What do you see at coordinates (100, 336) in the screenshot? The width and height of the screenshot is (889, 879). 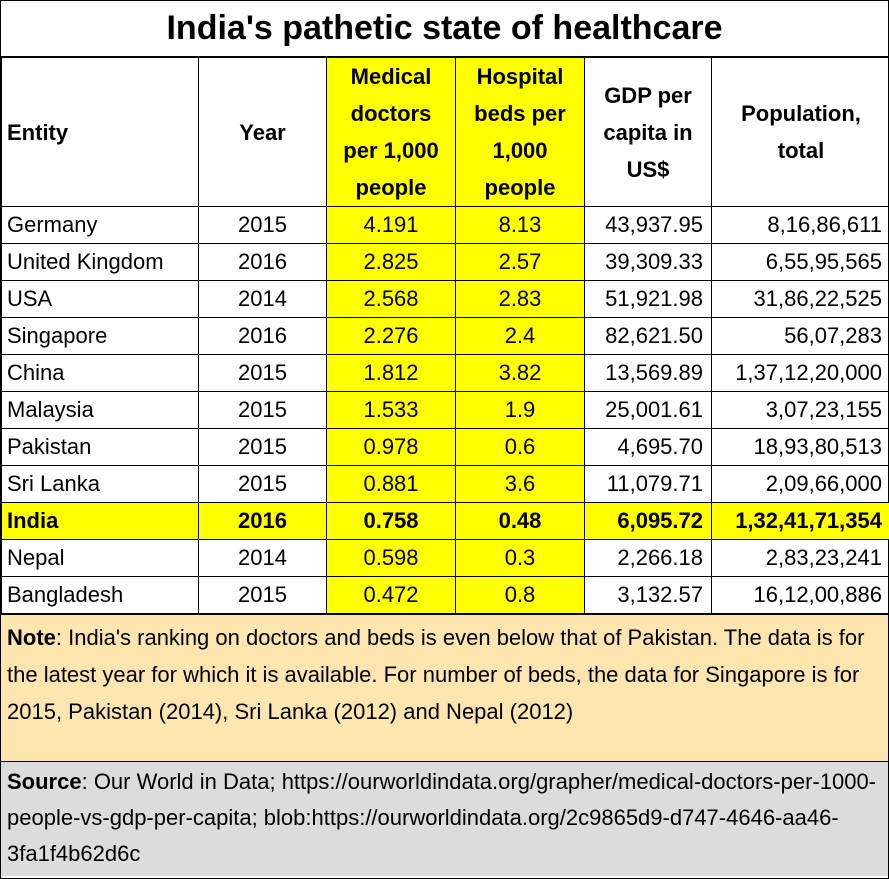 I see `cell-entity: Singapore` at bounding box center [100, 336].